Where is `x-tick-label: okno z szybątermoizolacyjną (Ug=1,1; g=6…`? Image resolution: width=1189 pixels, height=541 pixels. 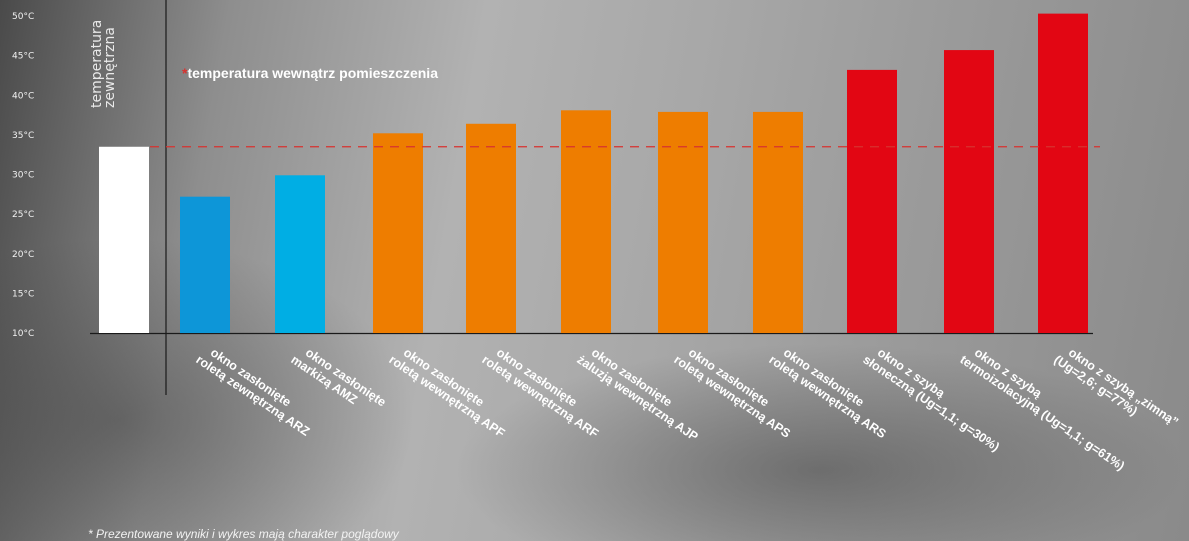 x-tick-label: okno z szybątermoizolacyjną (Ug=1,1; g=6… is located at coordinates (1045, 407).